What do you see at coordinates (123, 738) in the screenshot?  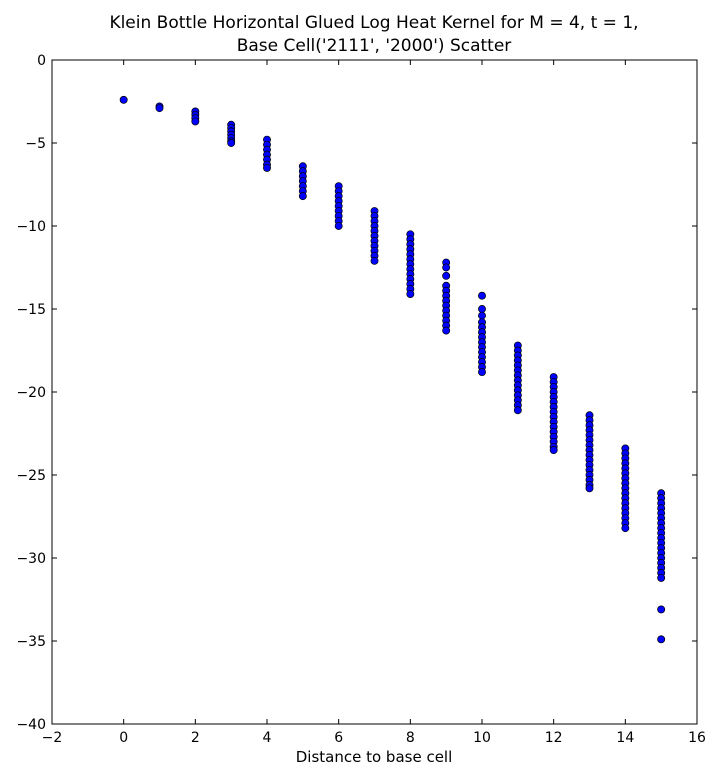 I see `x-tick-label: 0` at bounding box center [123, 738].